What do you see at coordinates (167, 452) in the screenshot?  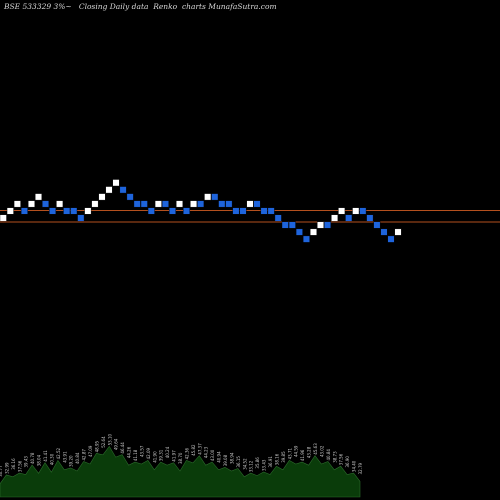 I see `volume-label: 40.24` at bounding box center [167, 452].